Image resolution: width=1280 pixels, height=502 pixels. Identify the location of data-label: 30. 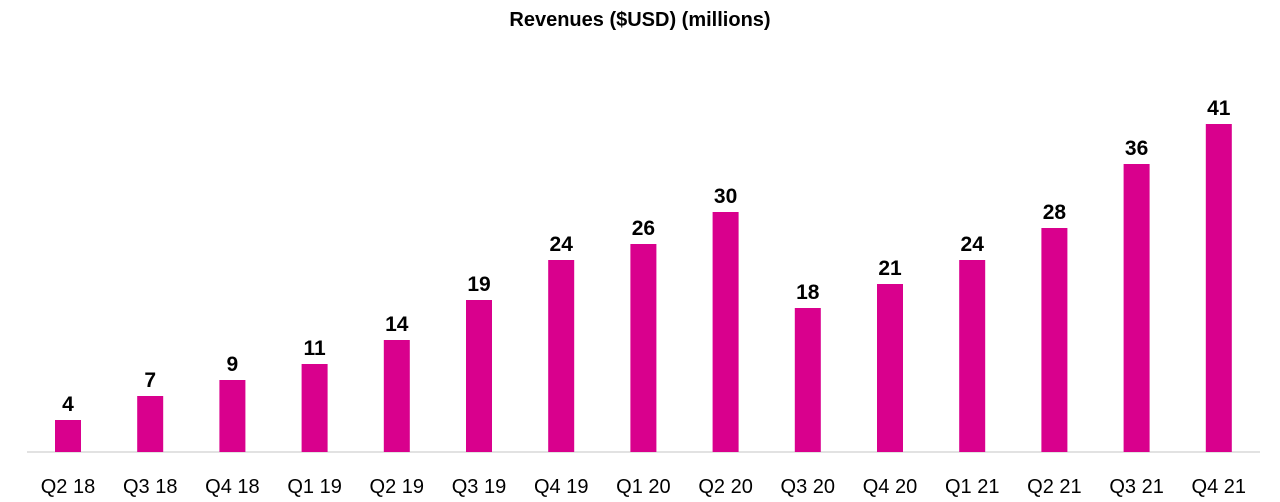
(725, 196).